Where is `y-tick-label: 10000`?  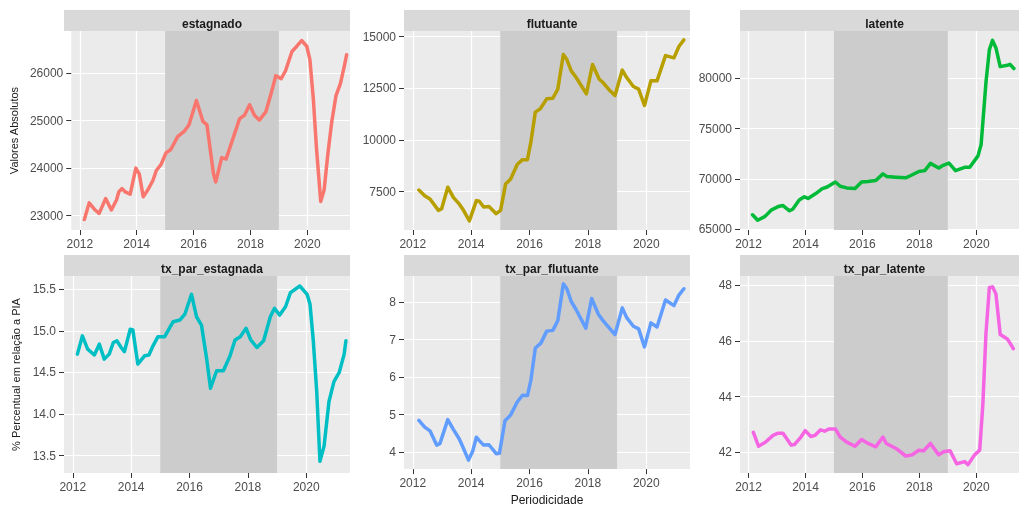 y-tick-label: 10000 is located at coordinates (379, 140).